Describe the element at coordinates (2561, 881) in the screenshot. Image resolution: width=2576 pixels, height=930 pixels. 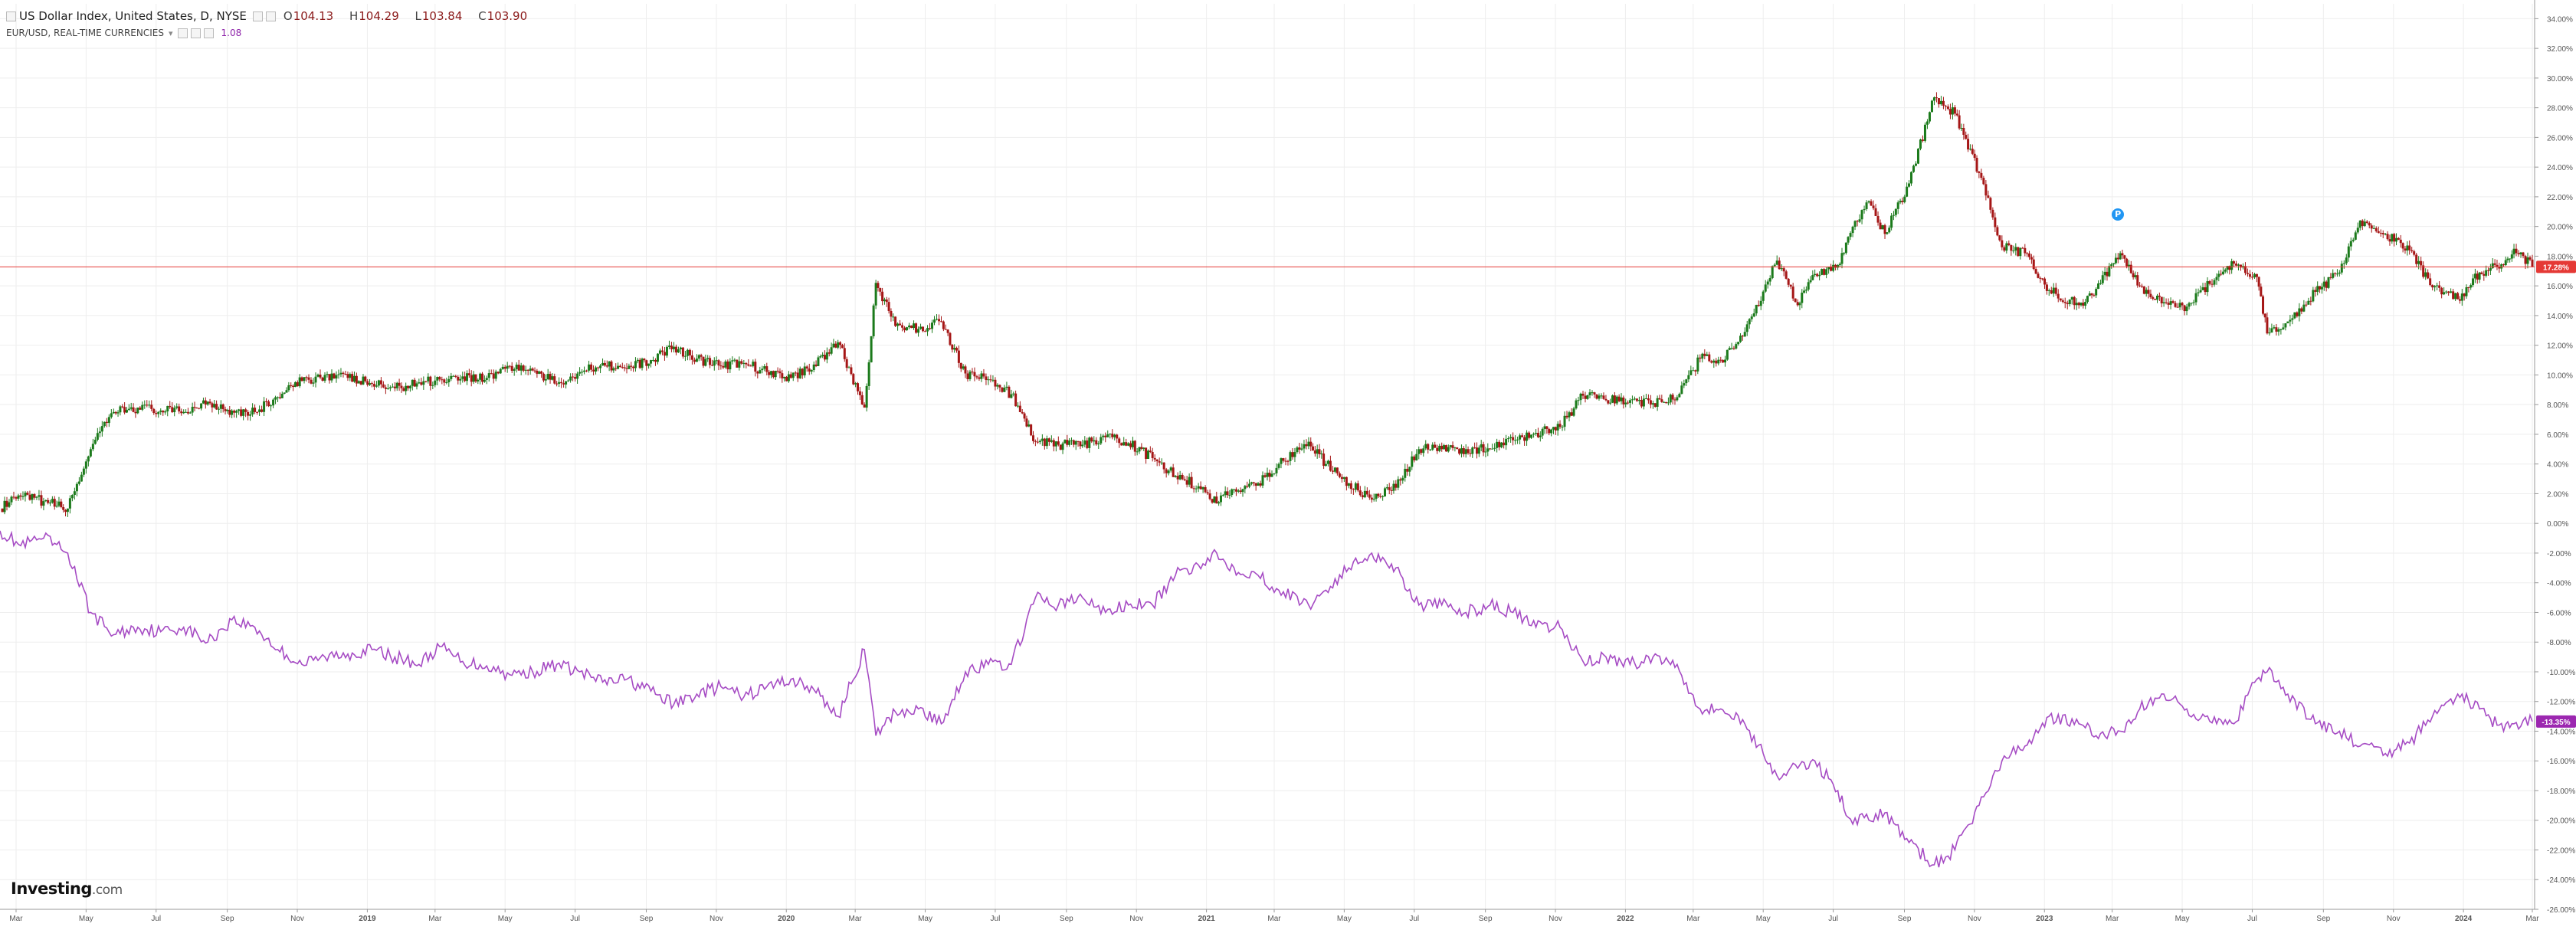
I see `y-tick-label: -24.00%` at that location.